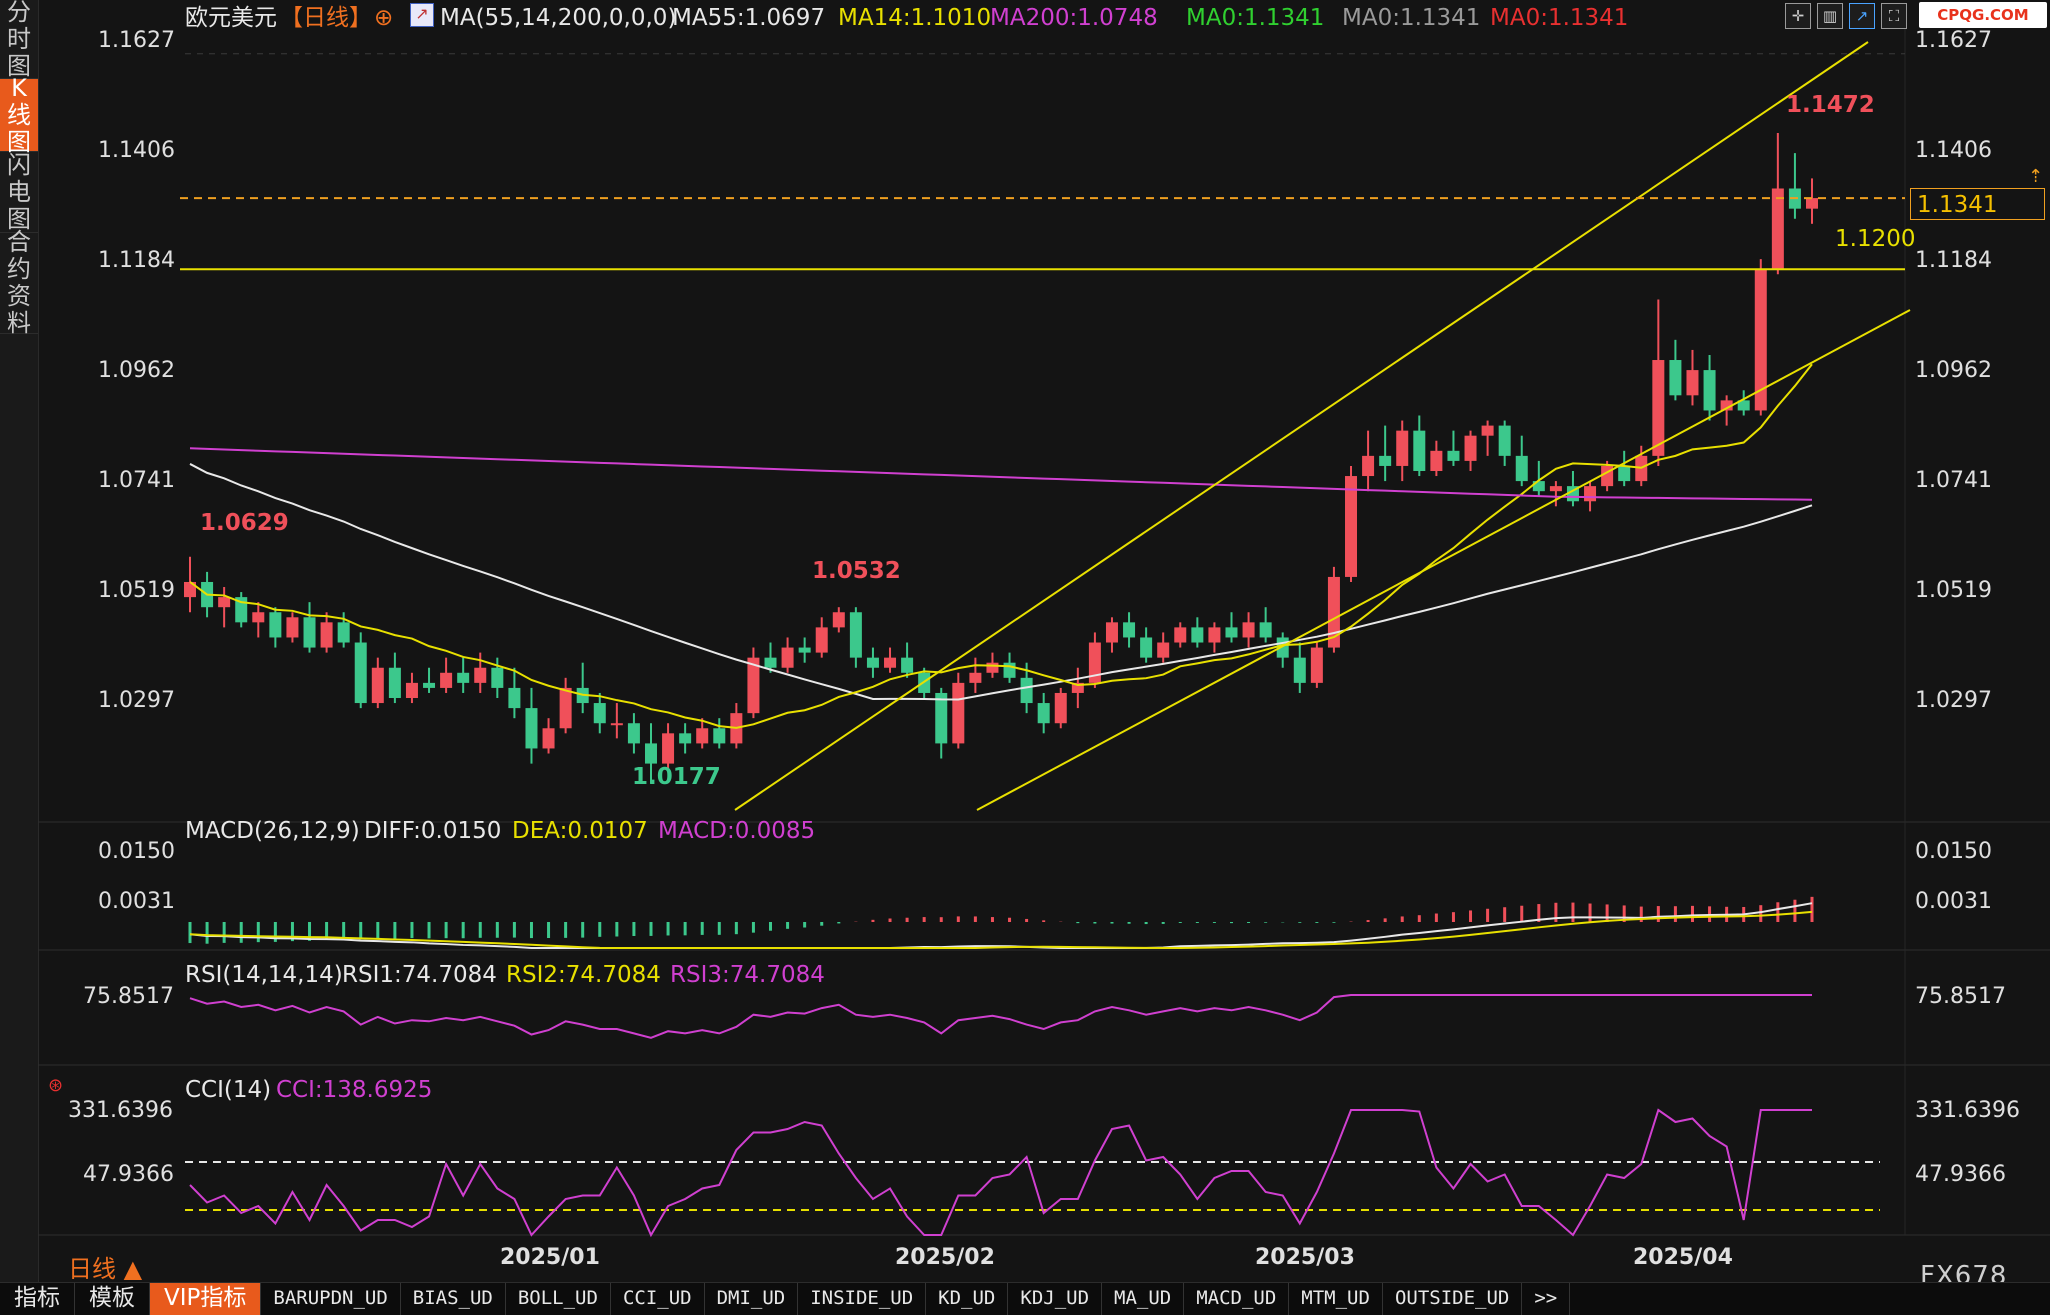 This screenshot has width=2050, height=1315. I want to click on macd-diff-line, so click(1001, 925).